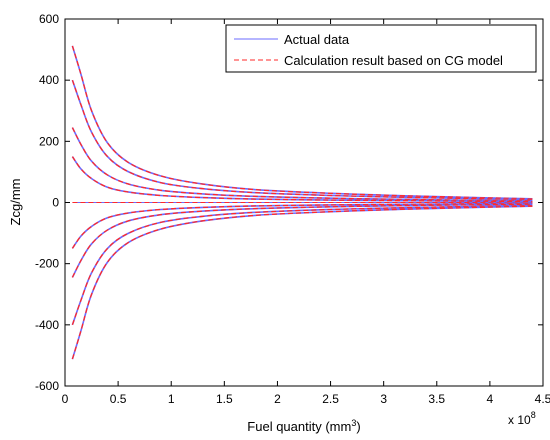 Image resolution: width=550 pixels, height=440 pixels. I want to click on x-tick-label: 4.5, so click(542, 399).